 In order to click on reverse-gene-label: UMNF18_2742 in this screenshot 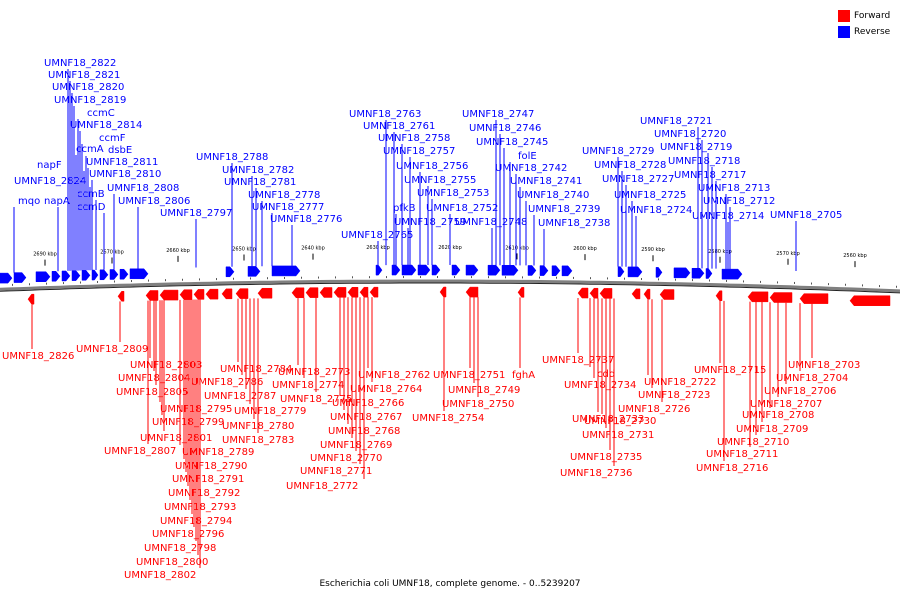, I will do `click(531, 168)`.